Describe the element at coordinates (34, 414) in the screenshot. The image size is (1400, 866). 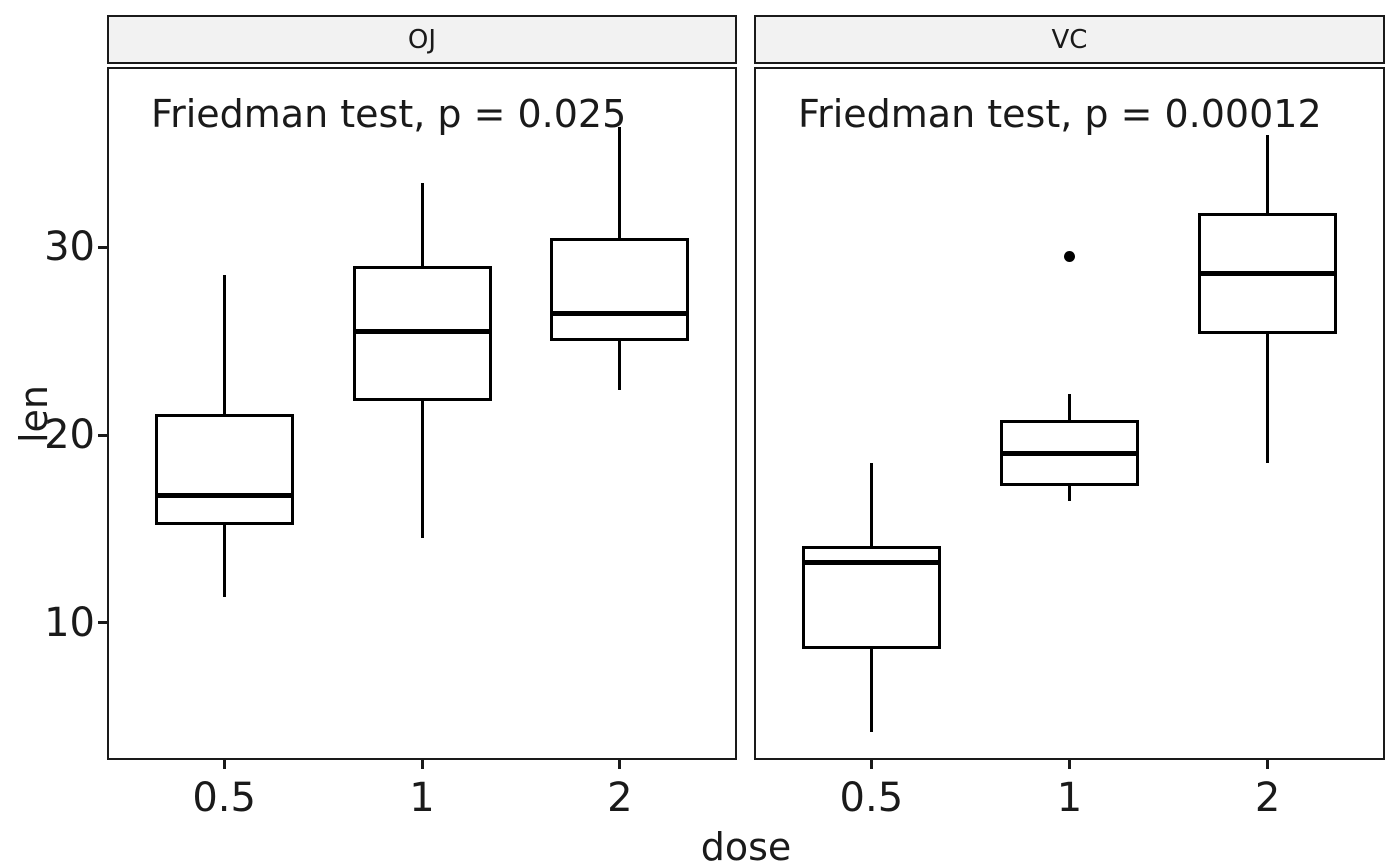
I see `y-axis-title: len` at that location.